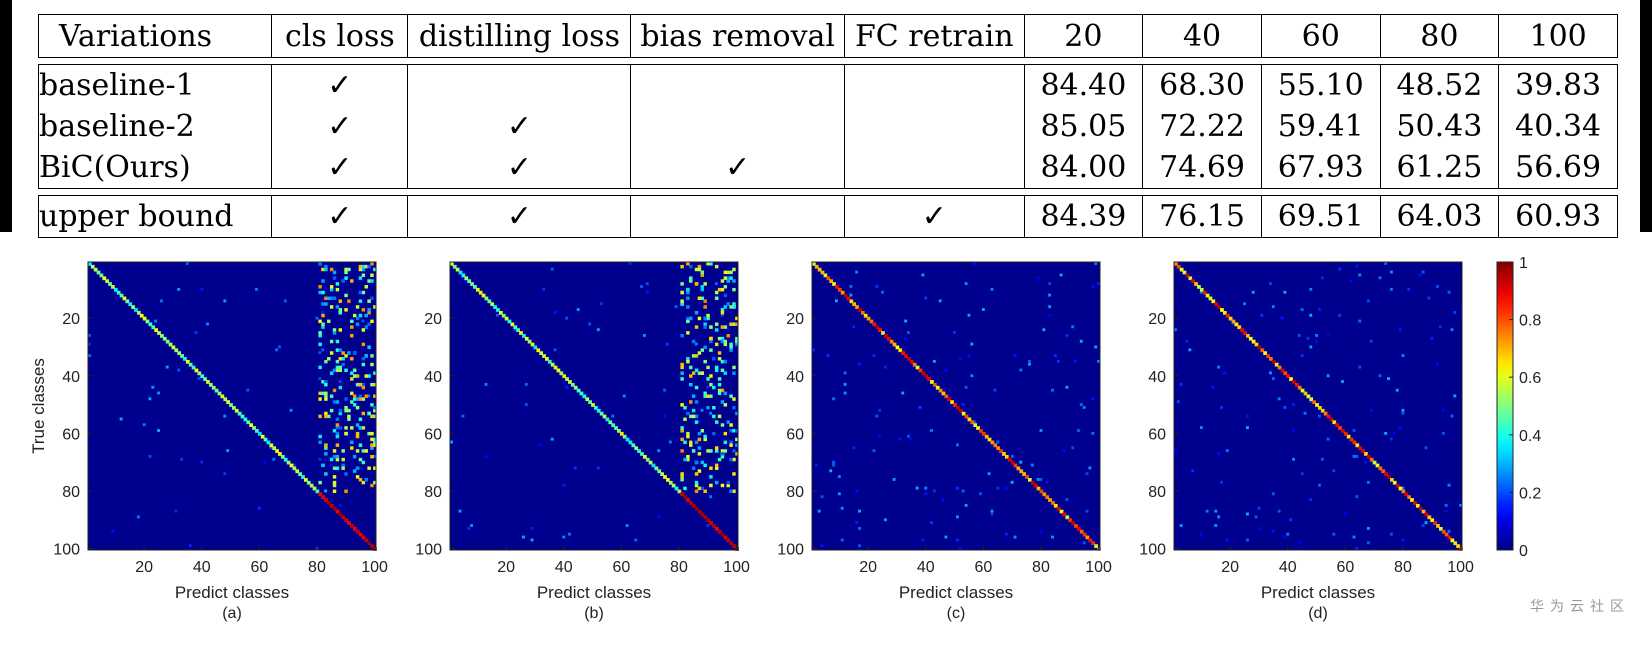 This screenshot has width=1652, height=663. Describe the element at coordinates (1202, 168) in the screenshot. I see `value-cell: 74.69` at that location.